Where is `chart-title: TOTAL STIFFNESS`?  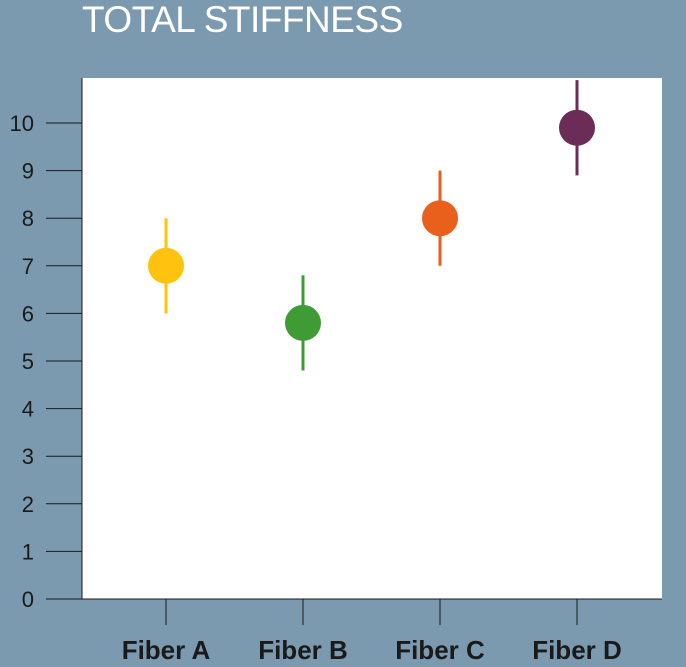 chart-title: TOTAL STIFFNESS is located at coordinates (242, 20).